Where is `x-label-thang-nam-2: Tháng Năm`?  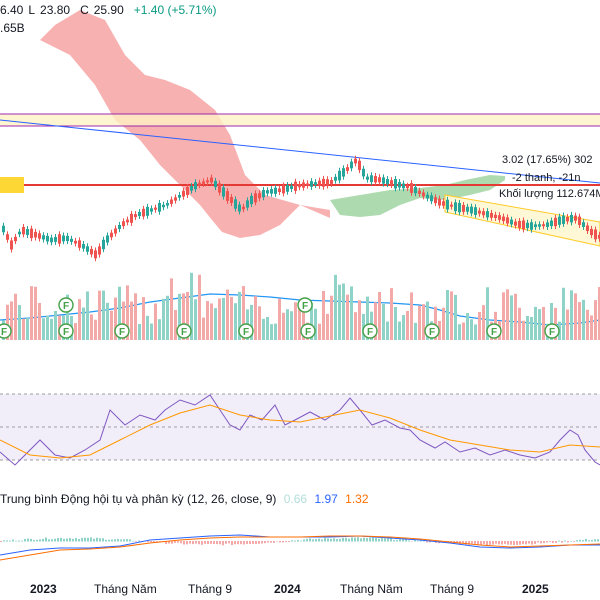 x-label-thang-nam-2: Tháng Năm is located at coordinates (371, 589).